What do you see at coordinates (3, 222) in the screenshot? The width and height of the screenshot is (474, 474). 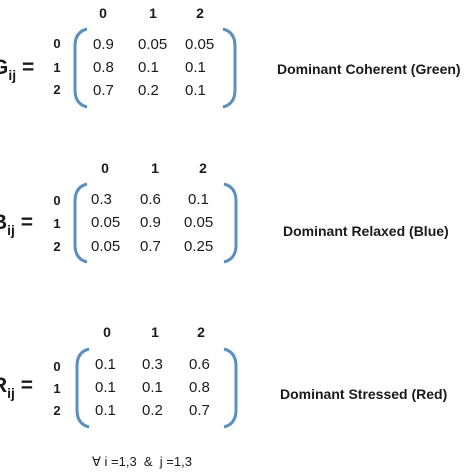 I see `matrix-letter: B` at bounding box center [3, 222].